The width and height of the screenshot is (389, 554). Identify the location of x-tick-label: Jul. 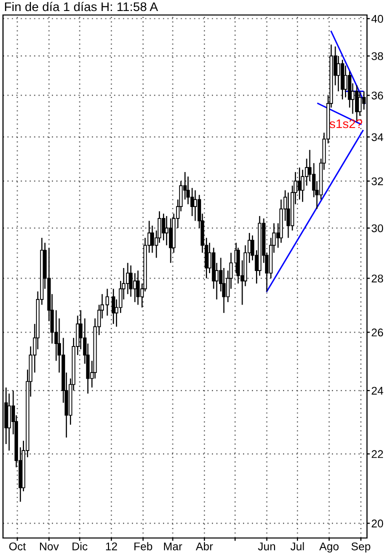
(297, 546).